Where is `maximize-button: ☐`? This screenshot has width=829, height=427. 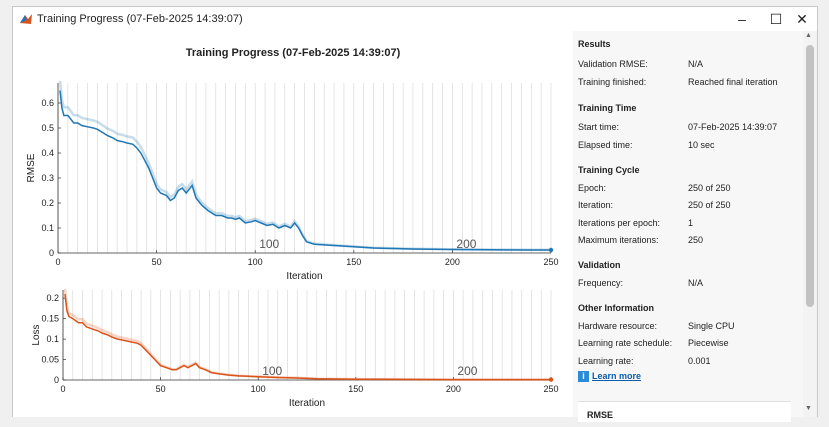 maximize-button: ☐ is located at coordinates (776, 19).